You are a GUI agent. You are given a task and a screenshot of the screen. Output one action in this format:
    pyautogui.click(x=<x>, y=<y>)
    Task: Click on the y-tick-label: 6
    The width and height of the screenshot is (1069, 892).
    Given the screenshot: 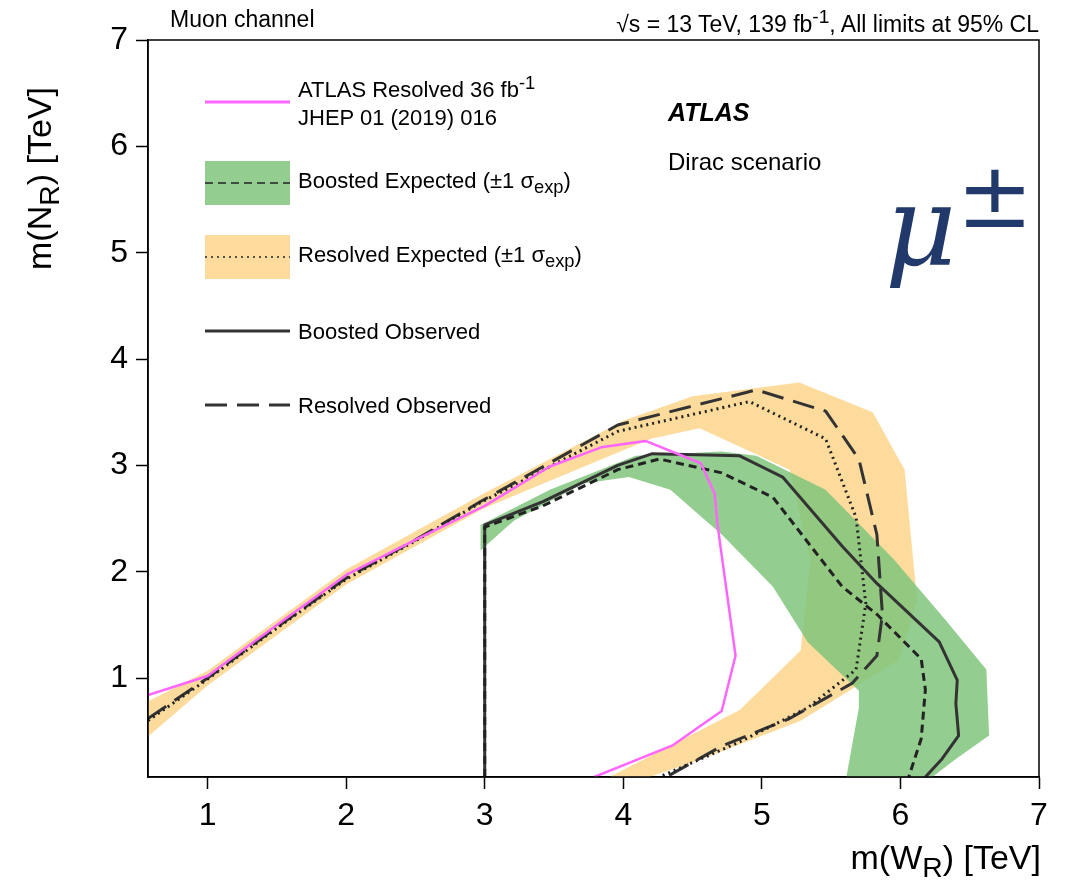 What is the action you would take?
    pyautogui.click(x=119, y=144)
    